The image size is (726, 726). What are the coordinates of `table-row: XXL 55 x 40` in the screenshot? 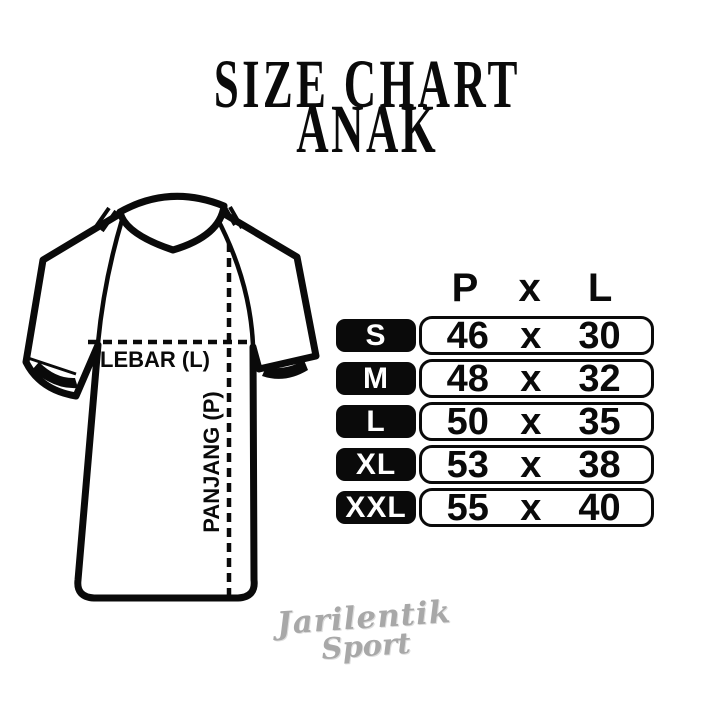 It's located at (501, 507).